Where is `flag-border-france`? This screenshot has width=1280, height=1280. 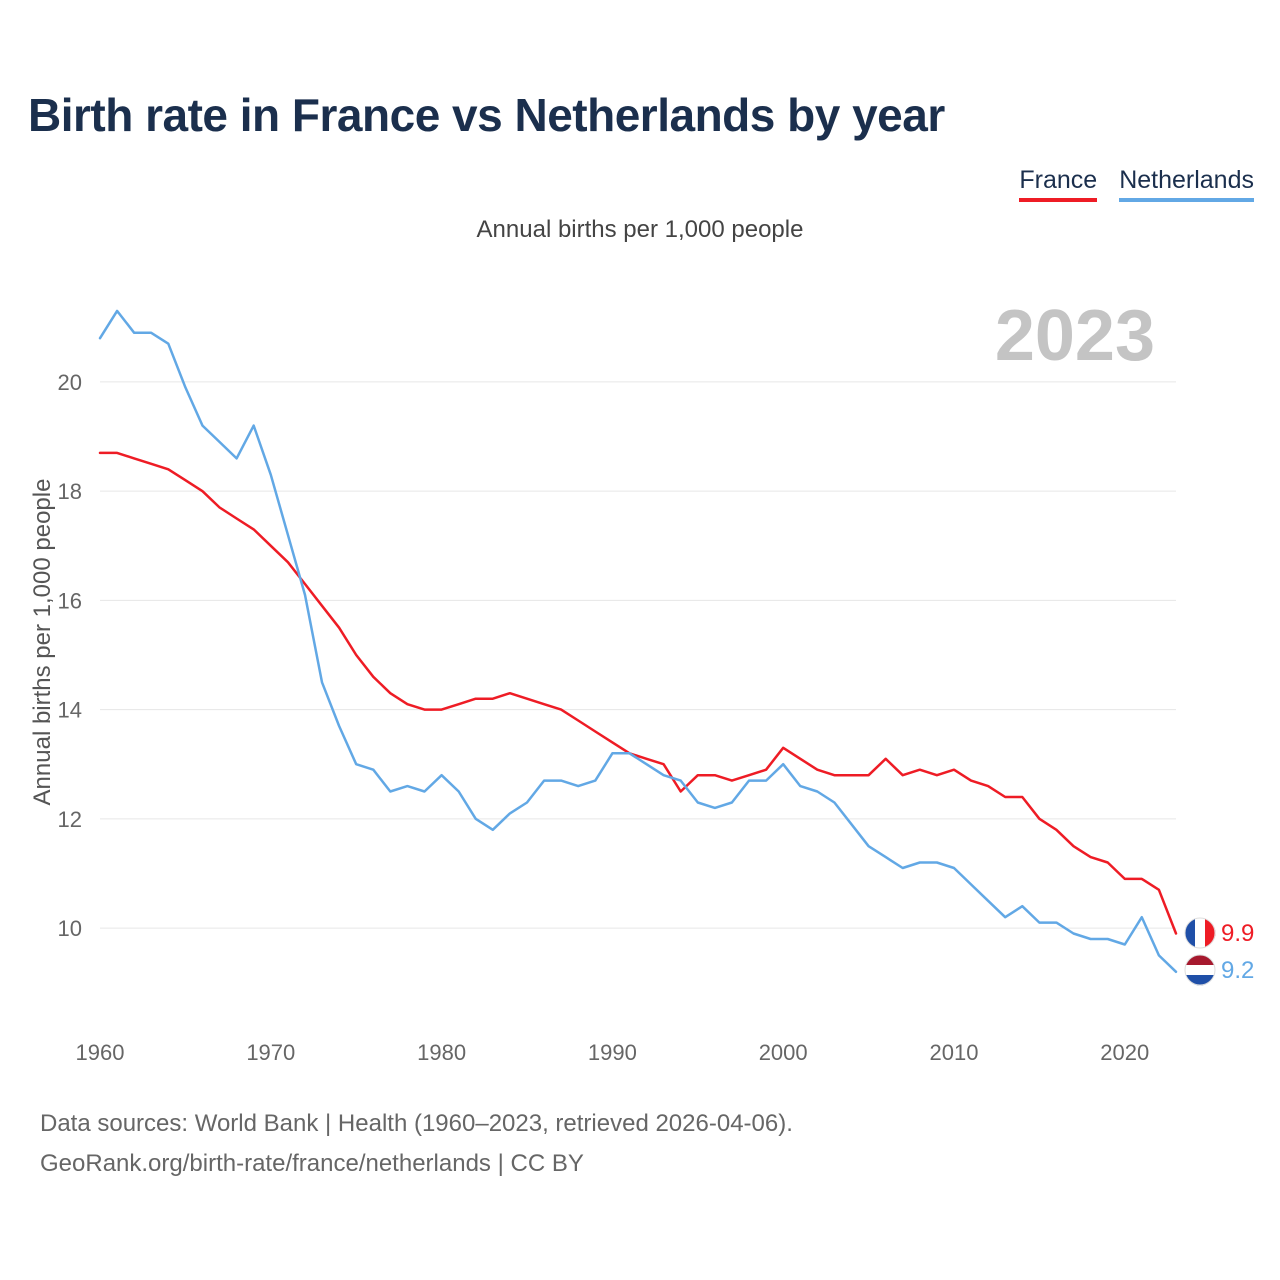
flag-border-france is located at coordinates (1200, 933).